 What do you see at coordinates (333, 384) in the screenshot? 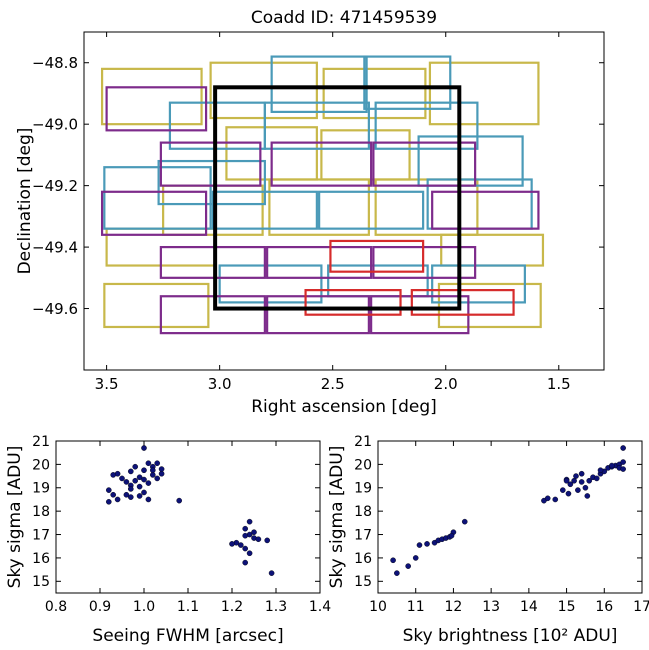
I see `x-tick-label: 2.5` at bounding box center [333, 384].